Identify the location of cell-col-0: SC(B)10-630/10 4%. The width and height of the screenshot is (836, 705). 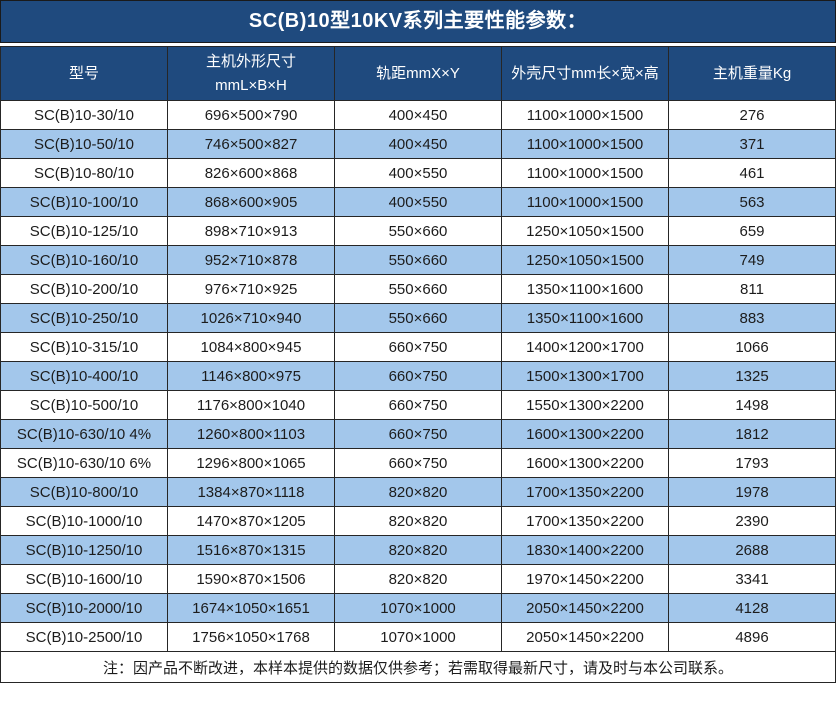
(84, 434).